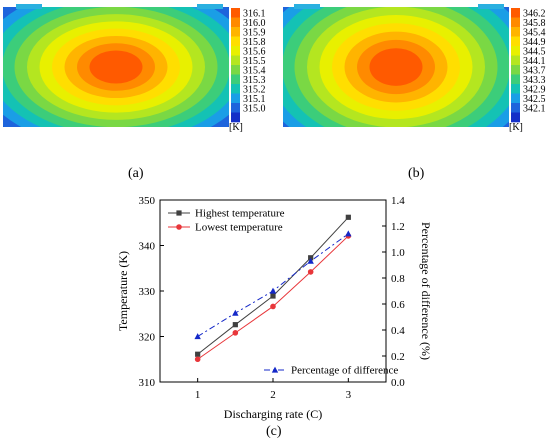  What do you see at coordinates (254, 89) in the screenshot?
I see `colorbar-tick-label: 315.2` at bounding box center [254, 89].